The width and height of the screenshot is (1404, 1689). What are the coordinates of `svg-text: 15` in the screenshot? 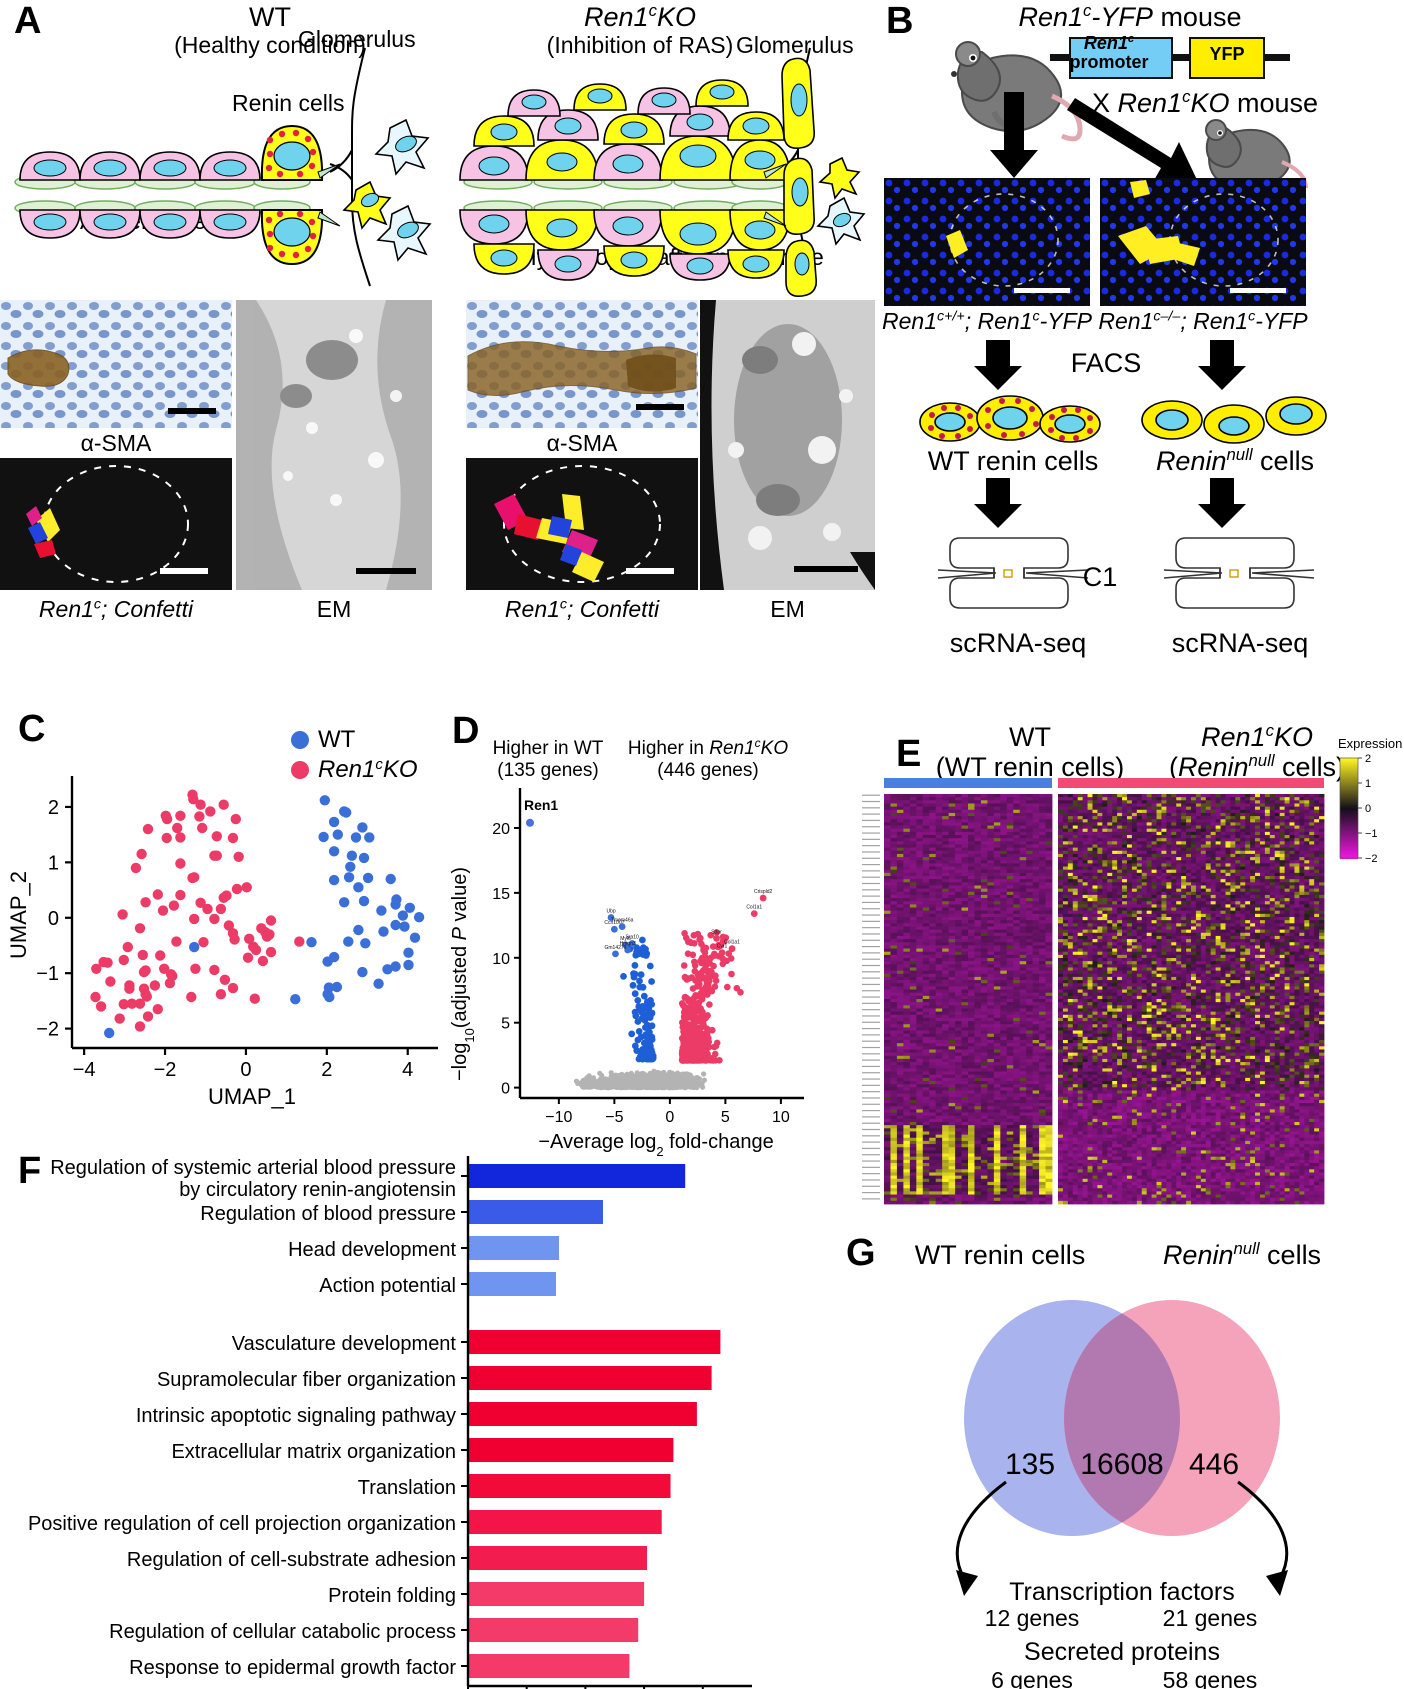 It's located at (501, 894).